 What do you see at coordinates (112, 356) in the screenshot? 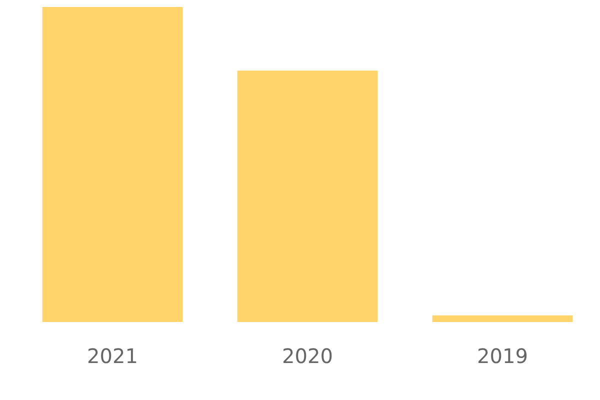
I see `x-tick-label: 2021` at bounding box center [112, 356].